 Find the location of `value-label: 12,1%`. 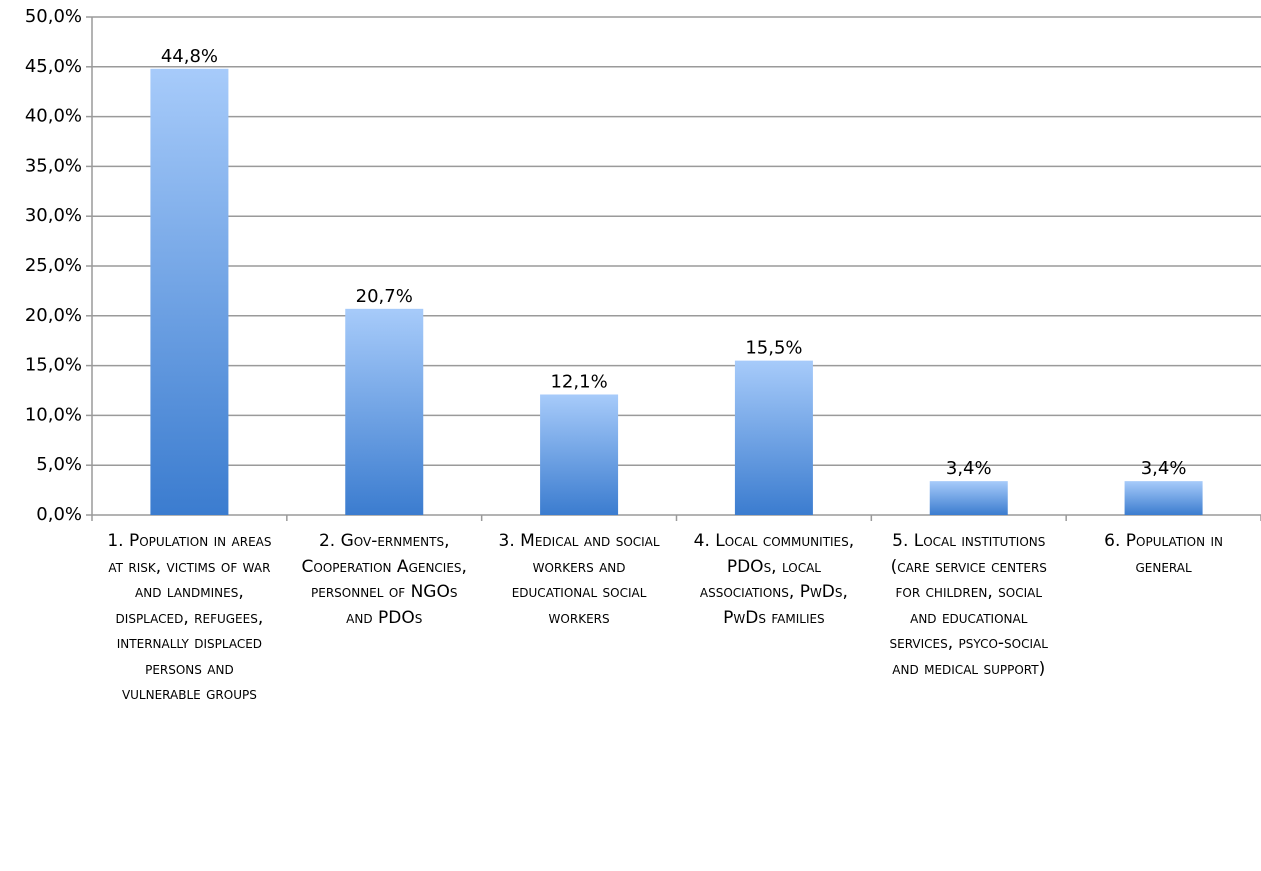

value-label: 12,1% is located at coordinates (578, 381).